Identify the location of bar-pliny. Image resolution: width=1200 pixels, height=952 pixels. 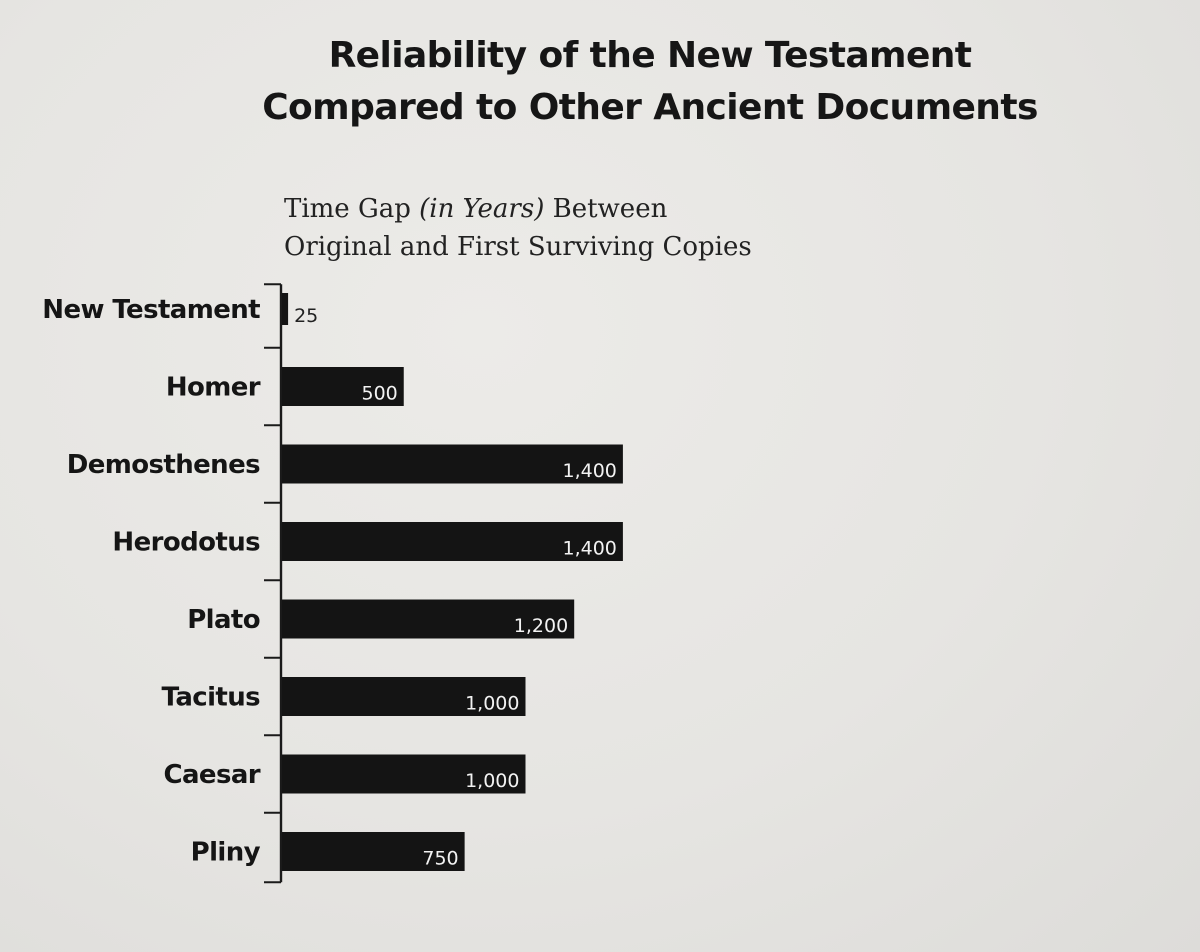
(373, 851).